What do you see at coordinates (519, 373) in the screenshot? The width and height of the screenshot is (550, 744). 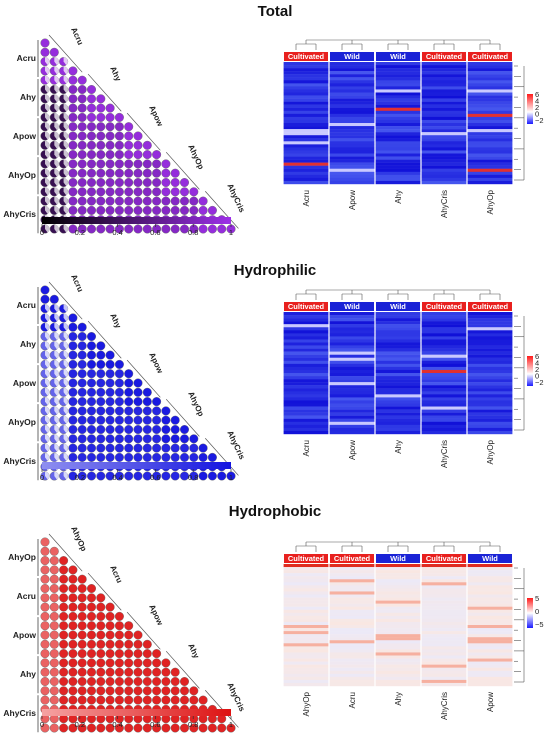 I see `row-dendrogram` at bounding box center [519, 373].